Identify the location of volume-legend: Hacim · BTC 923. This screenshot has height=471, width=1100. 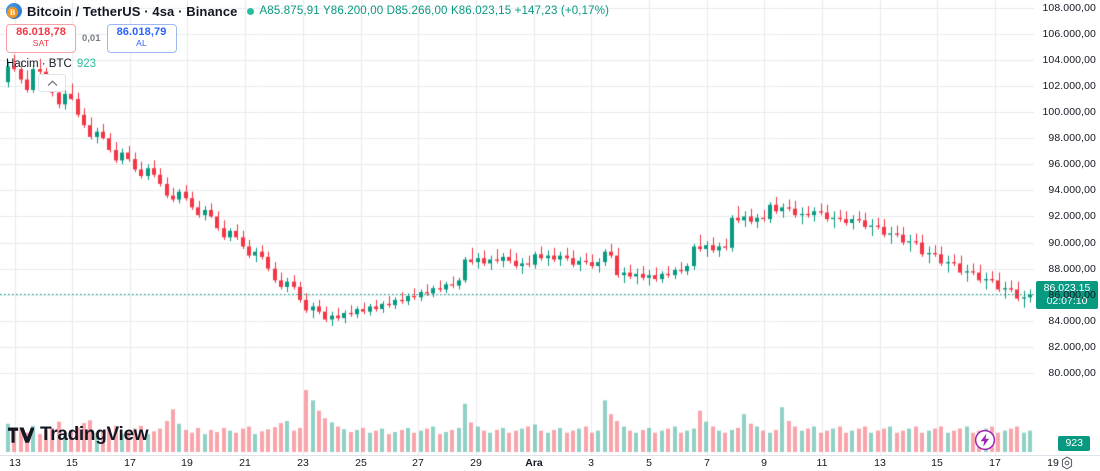
(51, 64).